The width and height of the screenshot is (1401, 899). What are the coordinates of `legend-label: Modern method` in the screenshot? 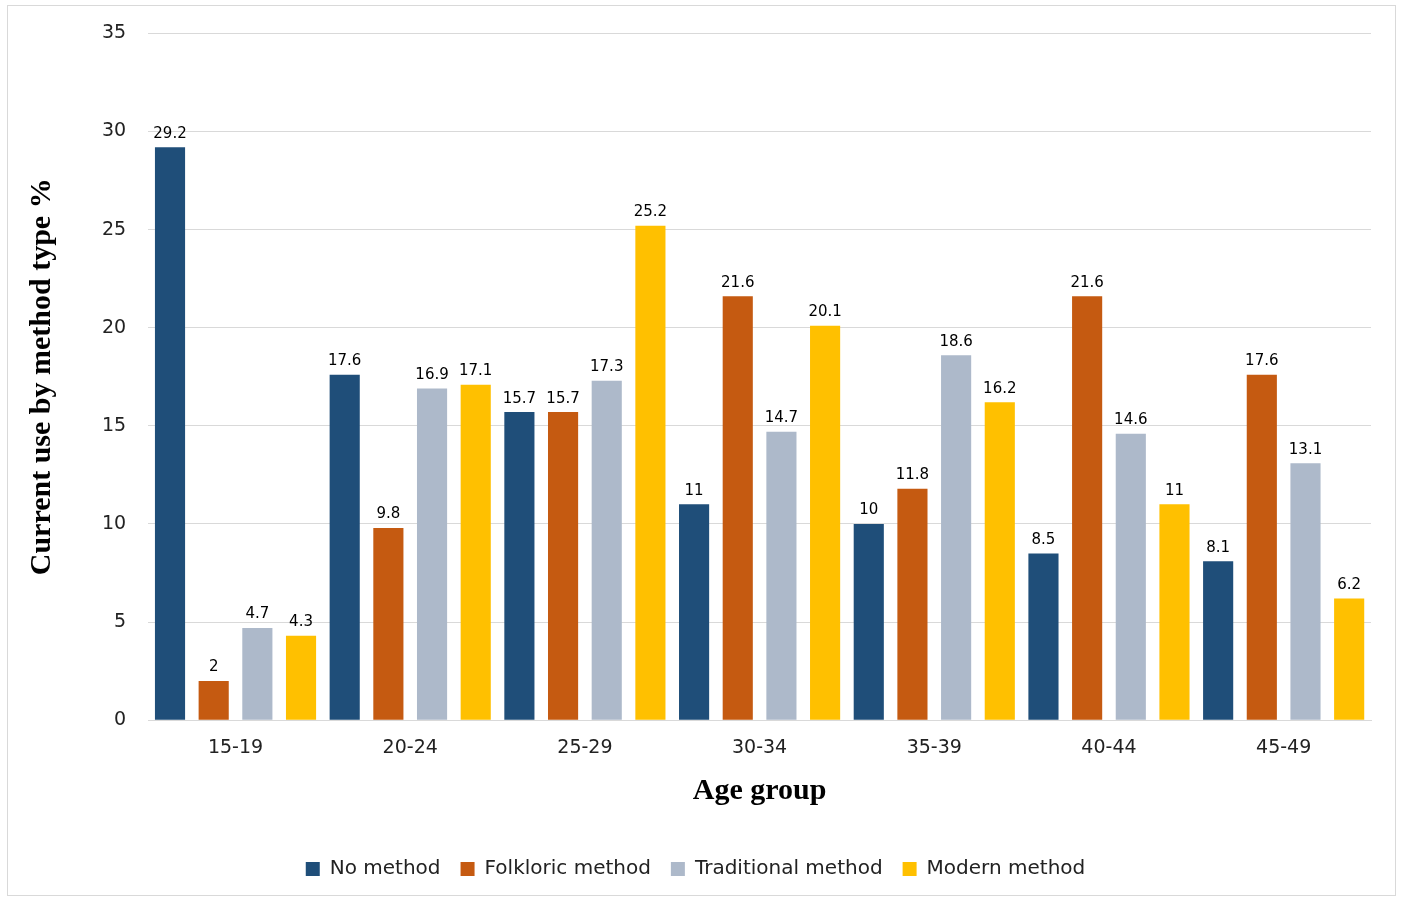 It's located at (1006, 867).